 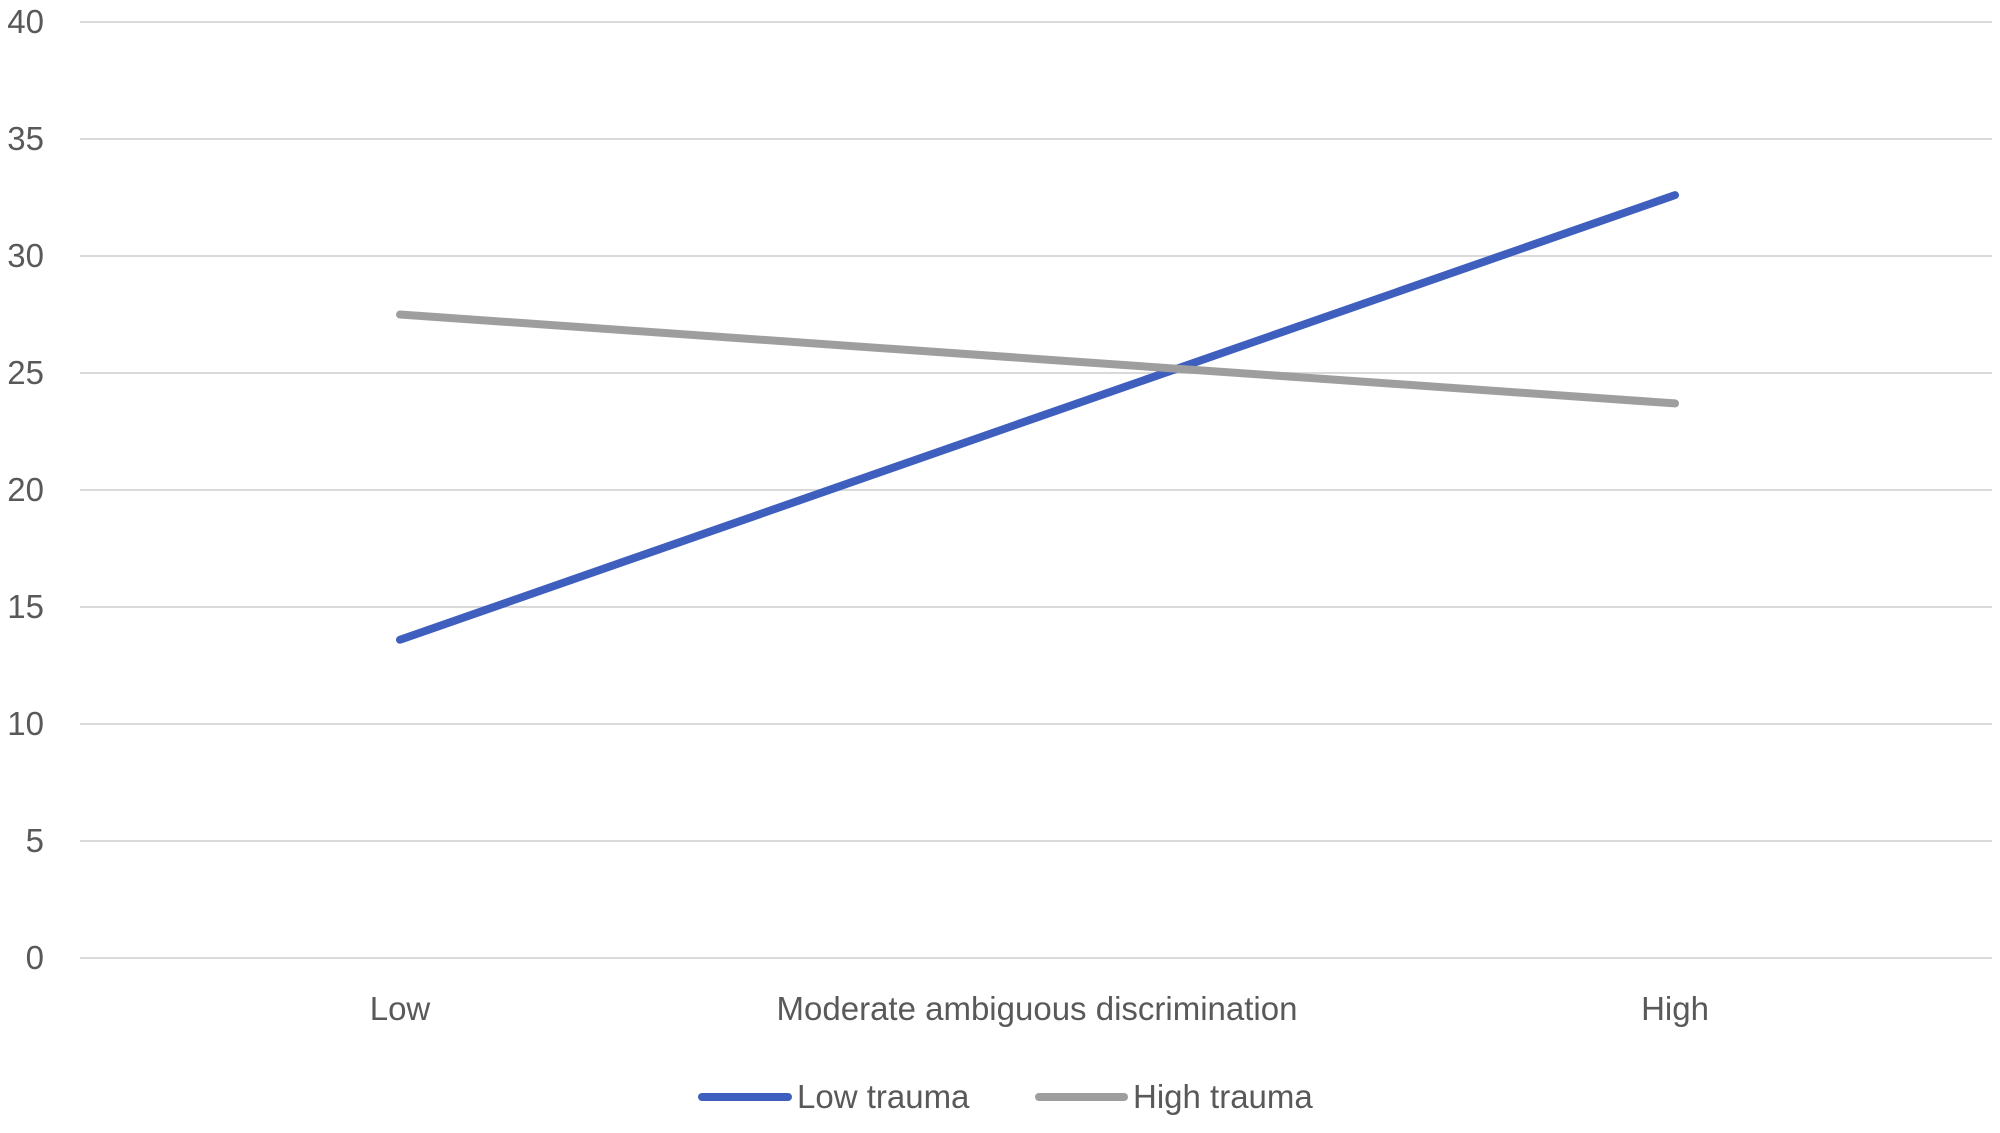 I want to click on y-tick-label: 25, so click(x=25, y=372).